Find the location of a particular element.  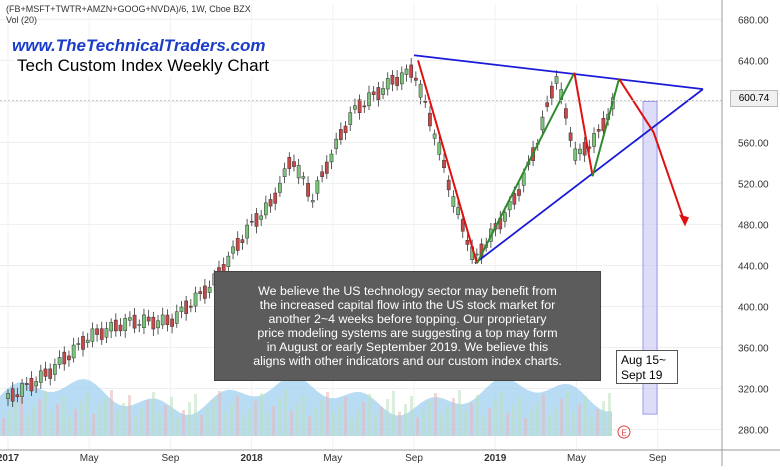

y-tick-label: 360.00 is located at coordinates (753, 348).